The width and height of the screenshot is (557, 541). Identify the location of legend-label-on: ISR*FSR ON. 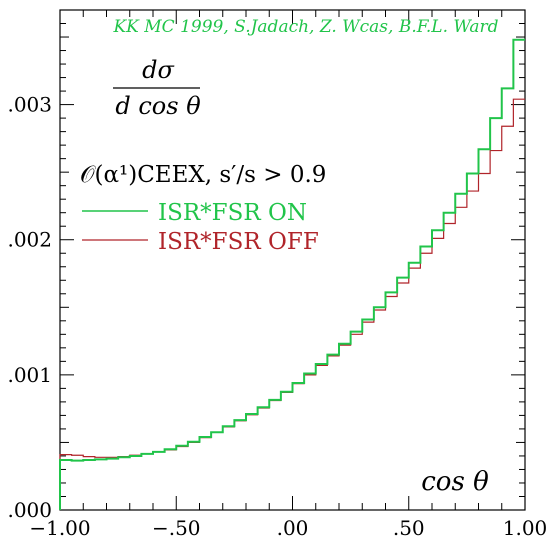
(232, 213).